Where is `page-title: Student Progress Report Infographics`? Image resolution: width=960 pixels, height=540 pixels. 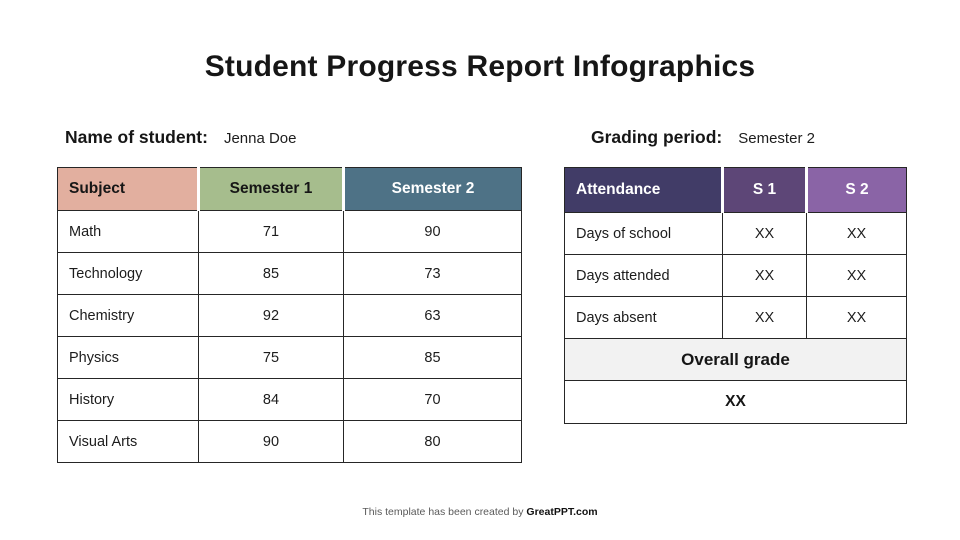 page-title: Student Progress Report Infographics is located at coordinates (480, 66).